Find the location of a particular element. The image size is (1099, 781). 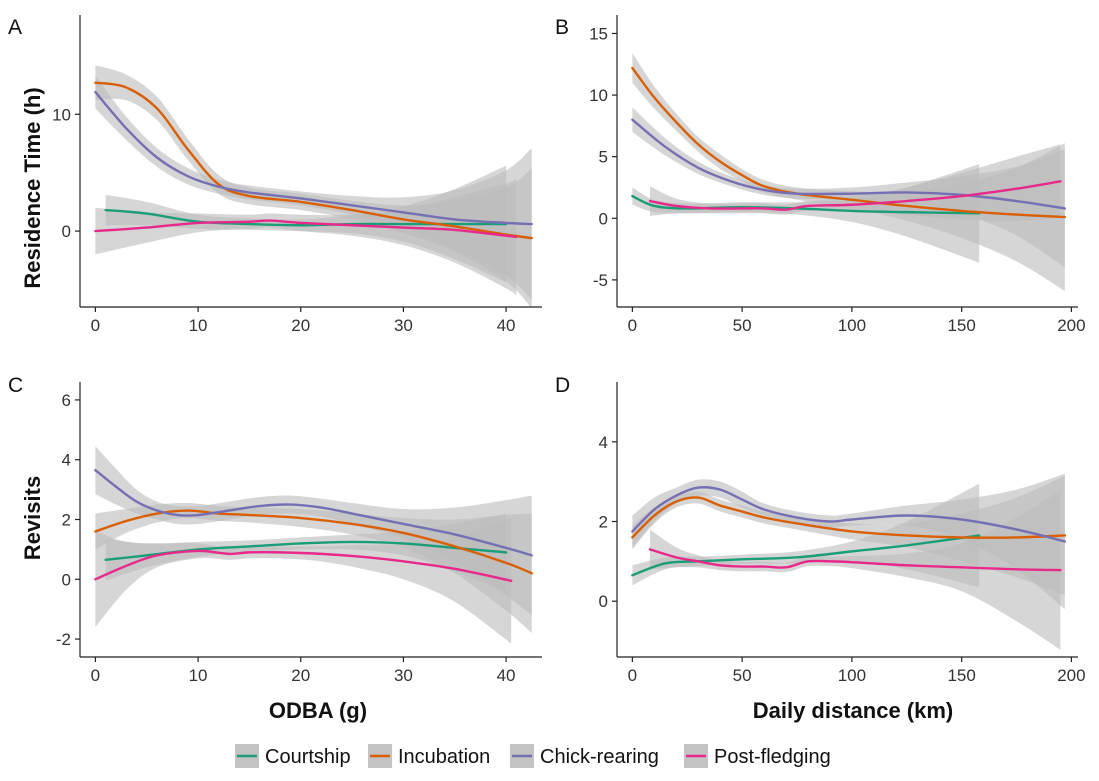

ci-ribbon-courtship is located at coordinates (806, 213).